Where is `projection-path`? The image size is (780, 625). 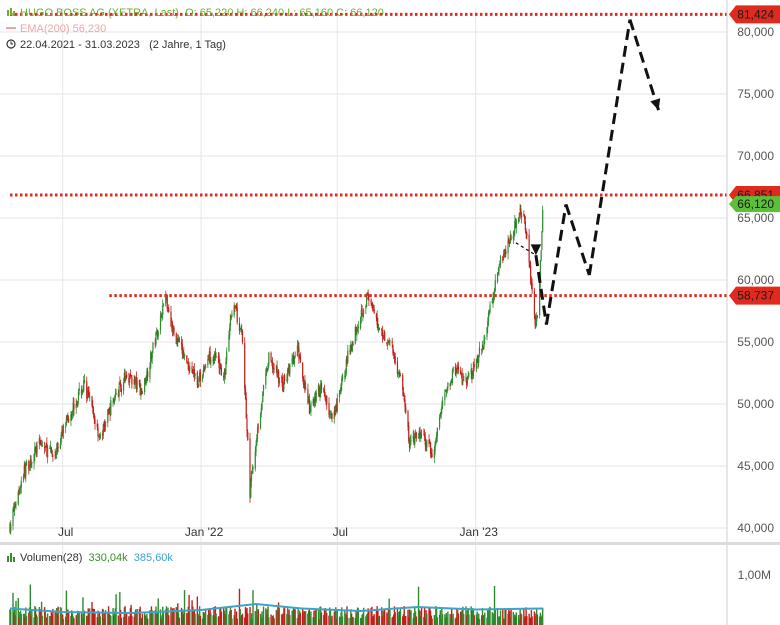 projection-path is located at coordinates (588, 172).